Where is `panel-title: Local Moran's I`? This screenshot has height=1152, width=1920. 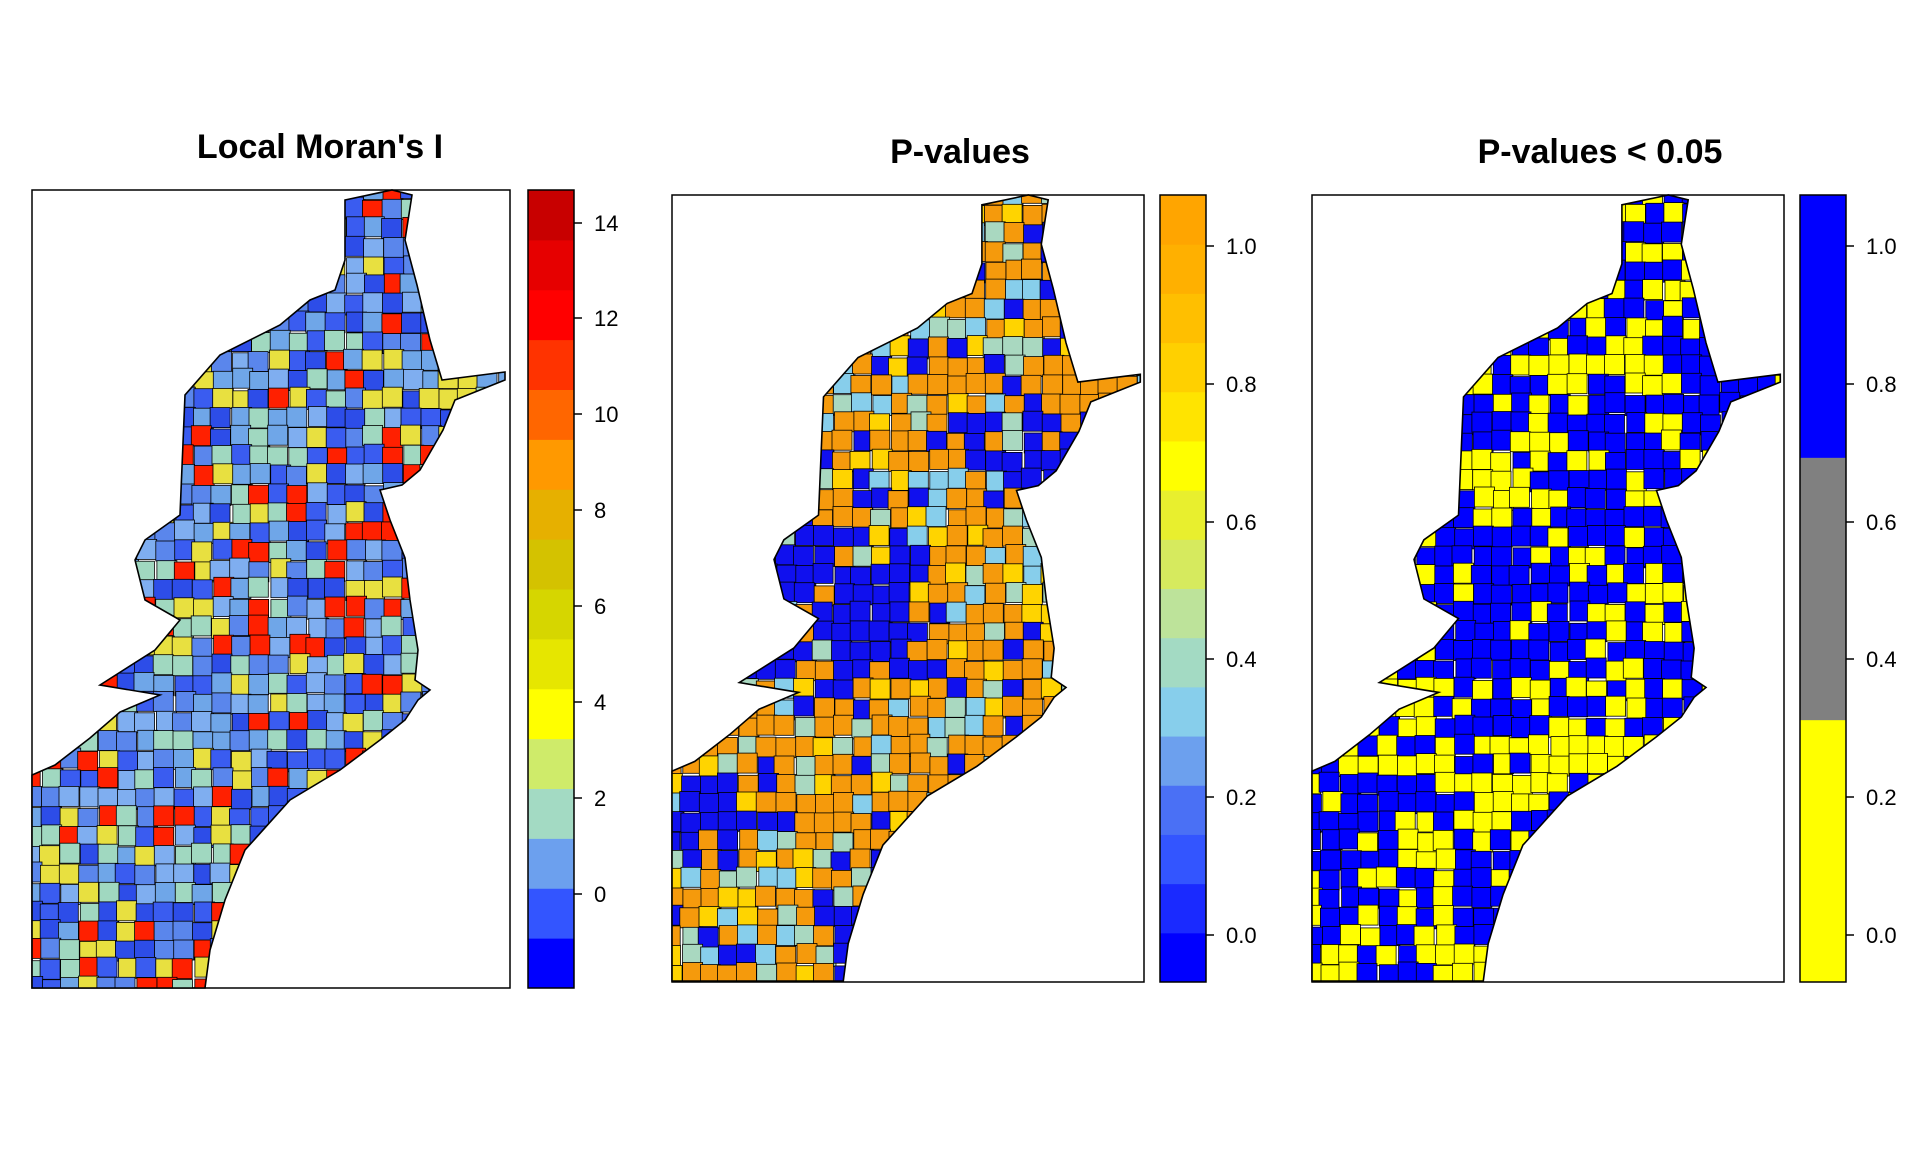
panel-title: Local Moran's I is located at coordinates (320, 147).